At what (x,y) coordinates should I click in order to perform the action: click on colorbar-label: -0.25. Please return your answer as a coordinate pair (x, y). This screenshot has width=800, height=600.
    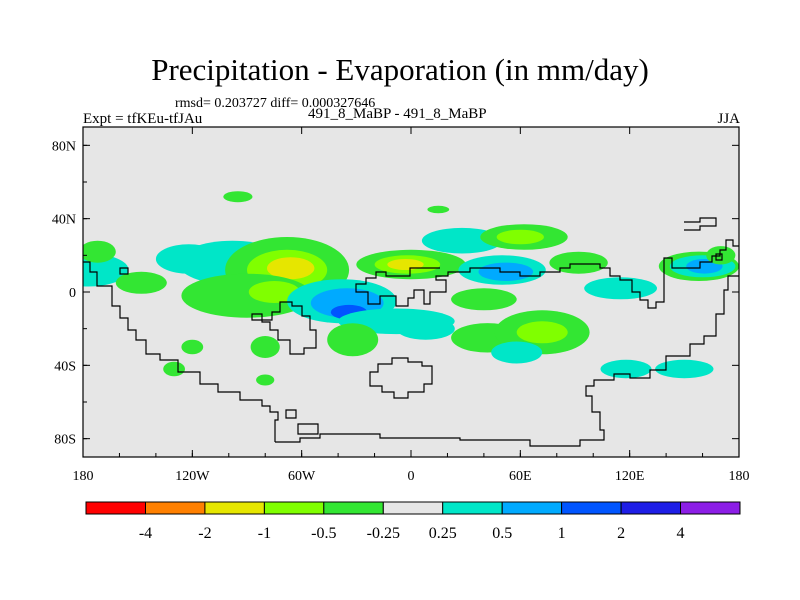
    Looking at the image, I should click on (383, 533).